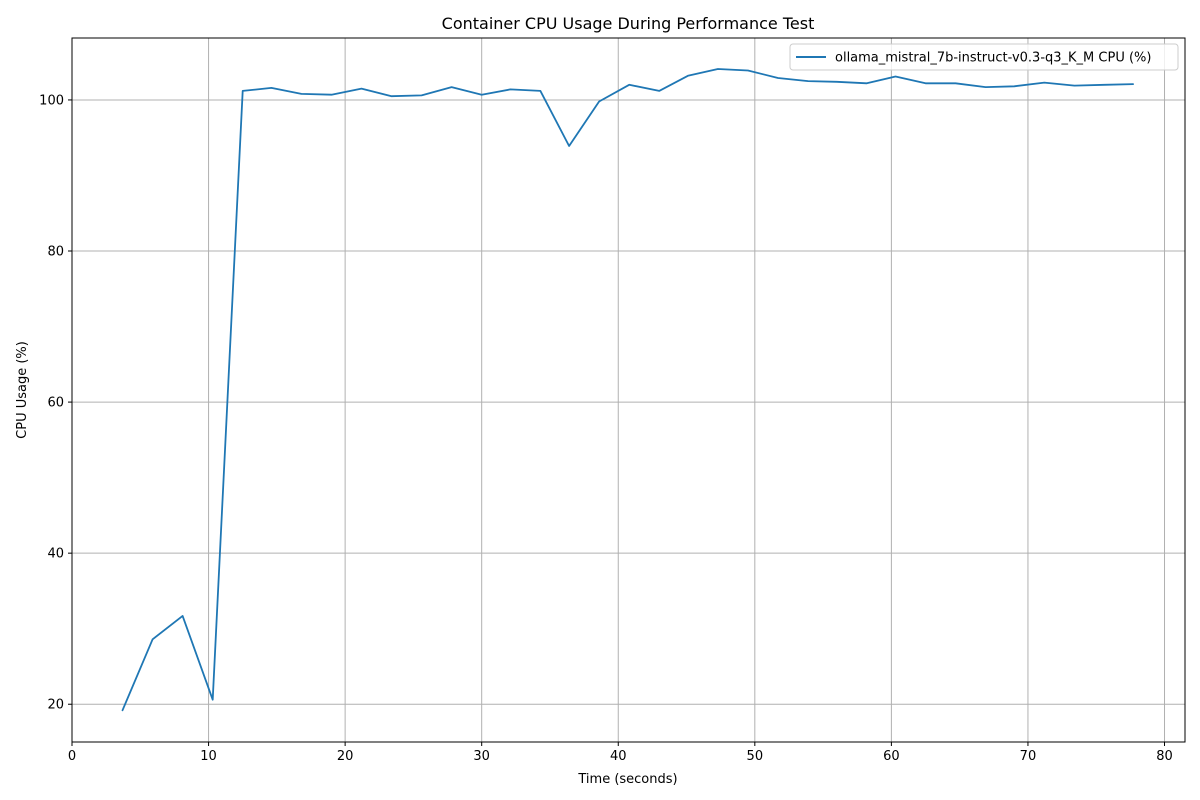  Describe the element at coordinates (627, 779) in the screenshot. I see `x-axis-label: Time (seconds)` at that location.